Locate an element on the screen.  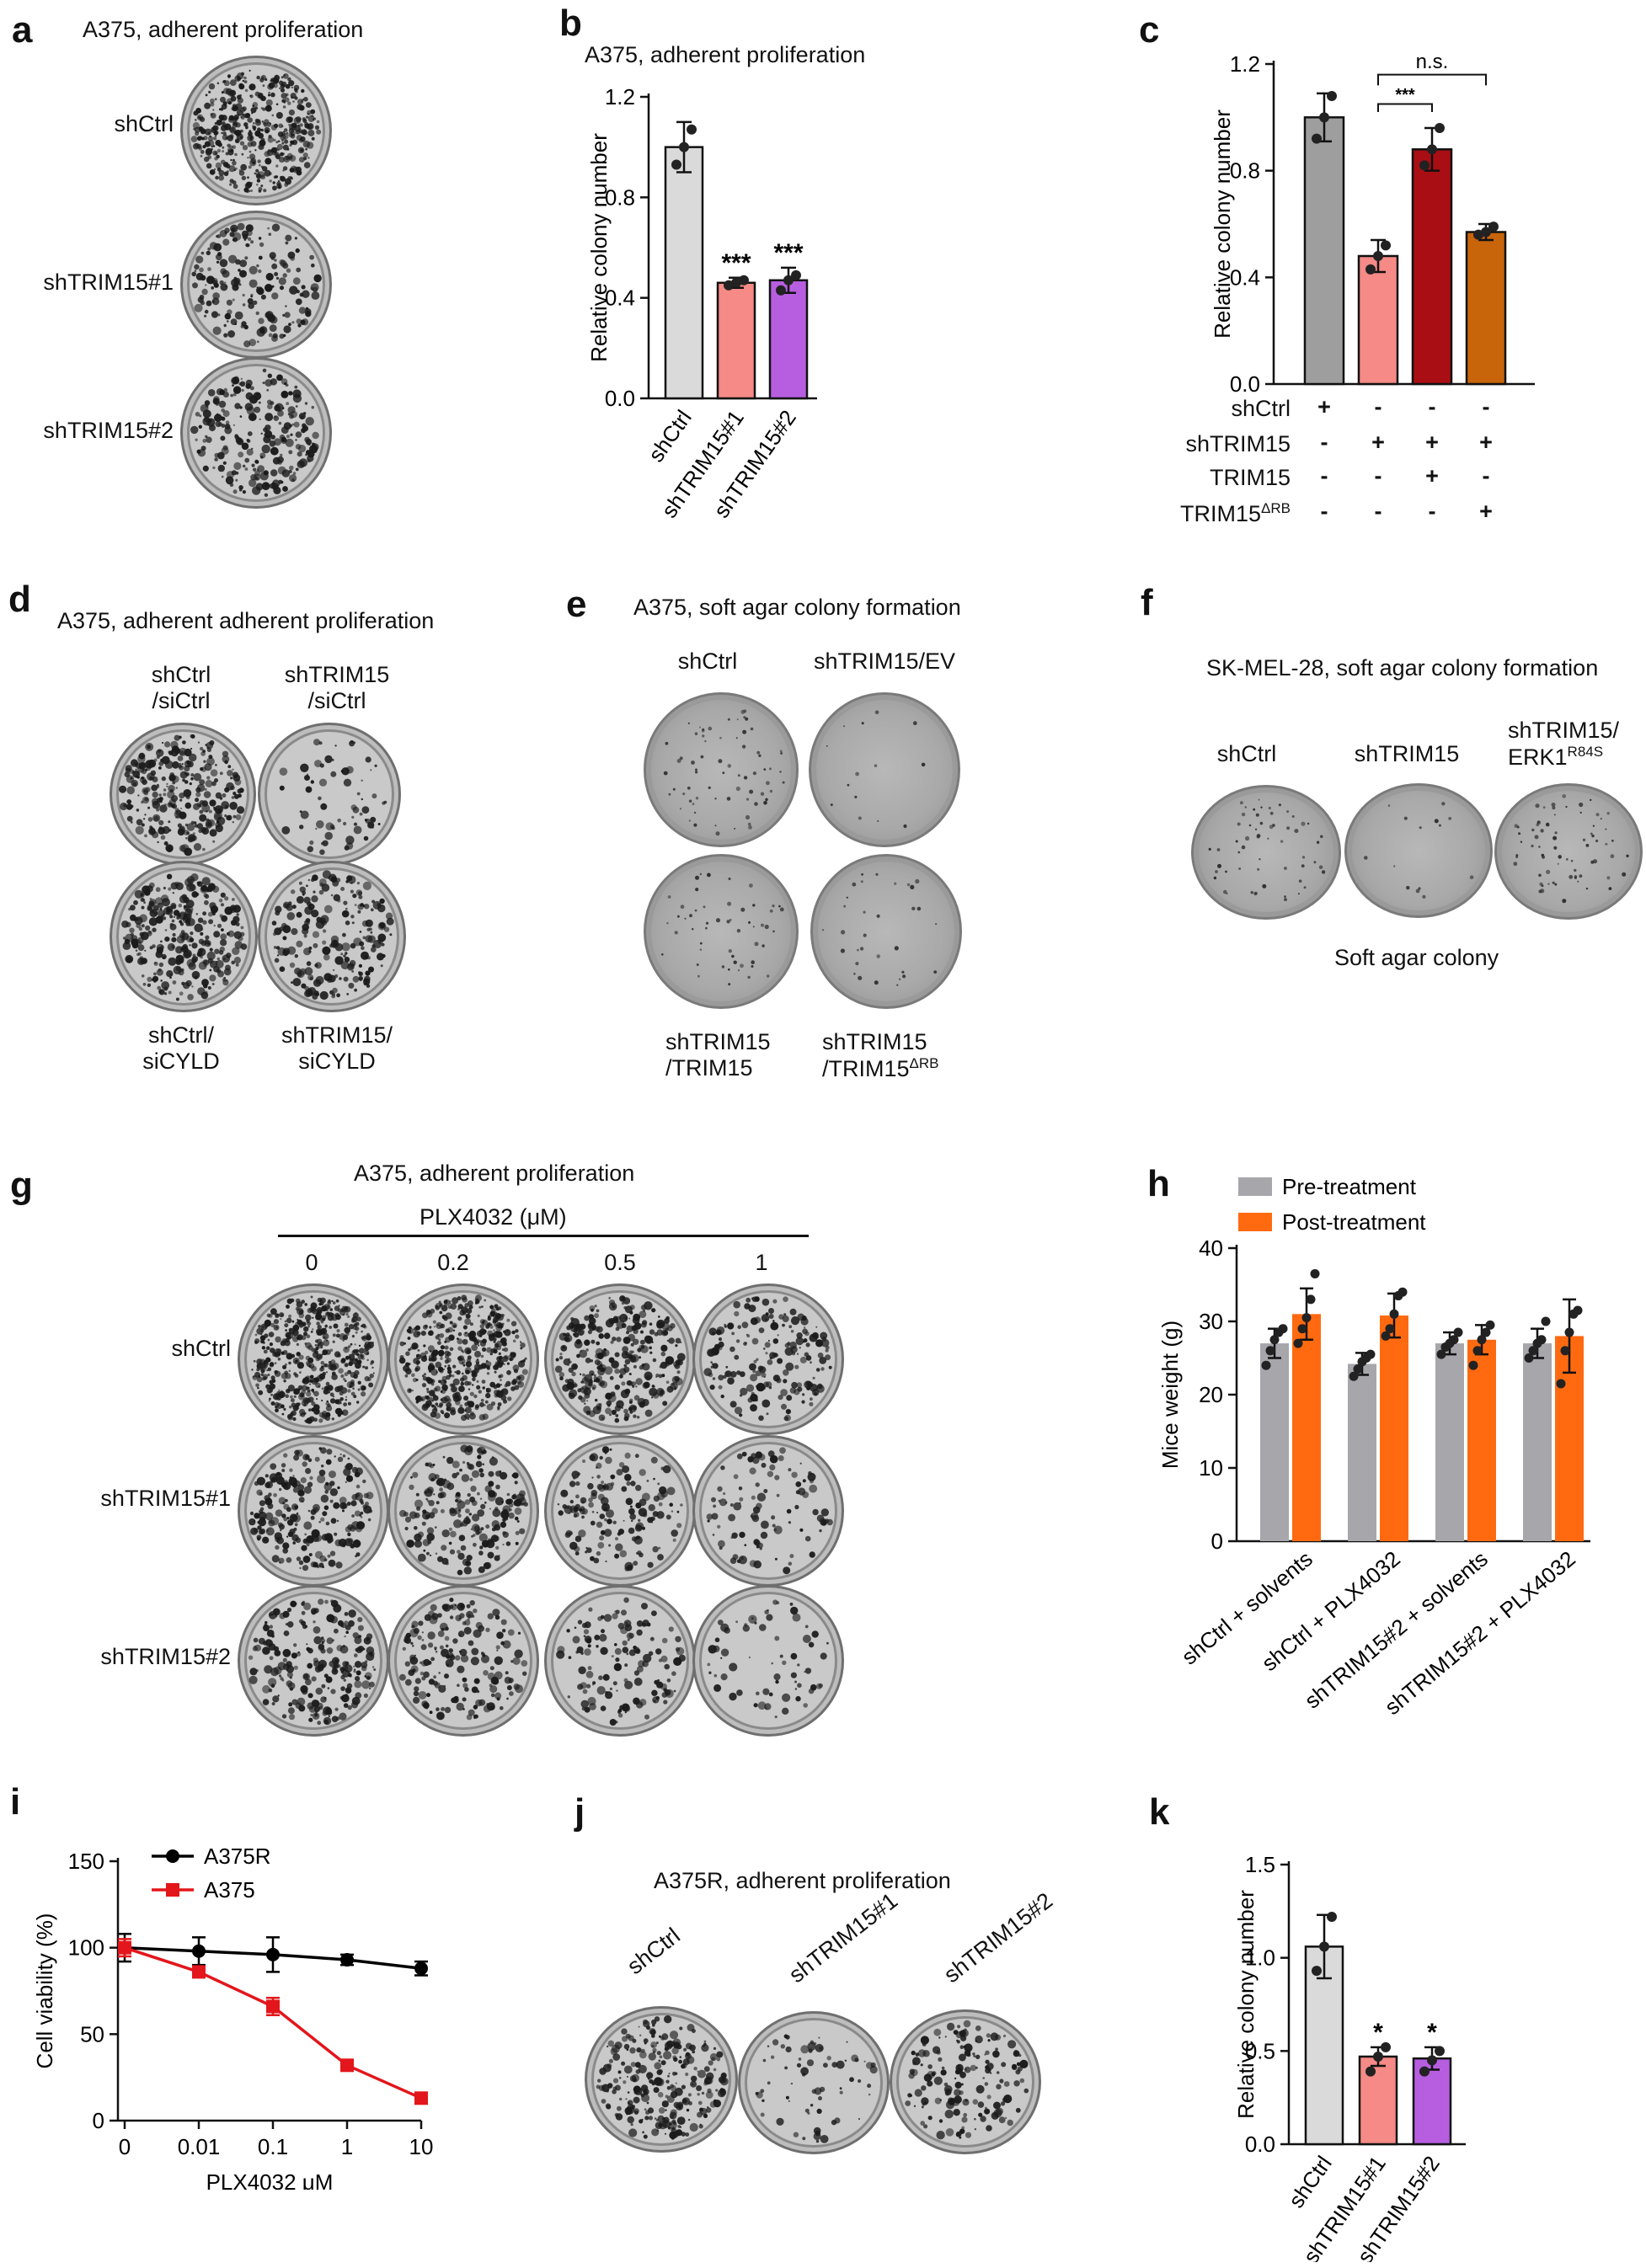
significance-bracket is located at coordinates (1432, 79).